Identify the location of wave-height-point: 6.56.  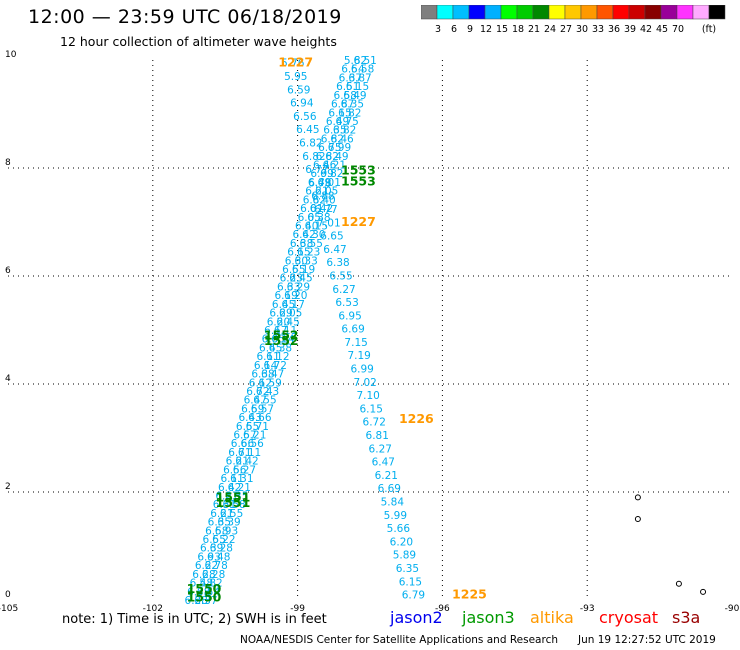
(235, 470).